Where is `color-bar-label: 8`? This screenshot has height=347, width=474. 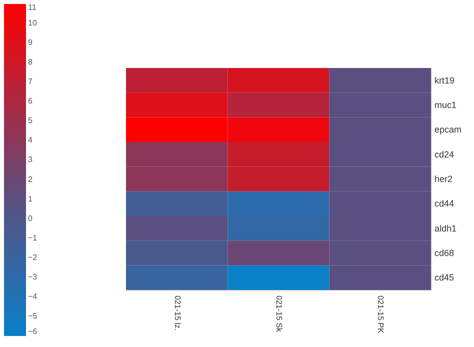 color-bar-label: 8 is located at coordinates (30, 62).